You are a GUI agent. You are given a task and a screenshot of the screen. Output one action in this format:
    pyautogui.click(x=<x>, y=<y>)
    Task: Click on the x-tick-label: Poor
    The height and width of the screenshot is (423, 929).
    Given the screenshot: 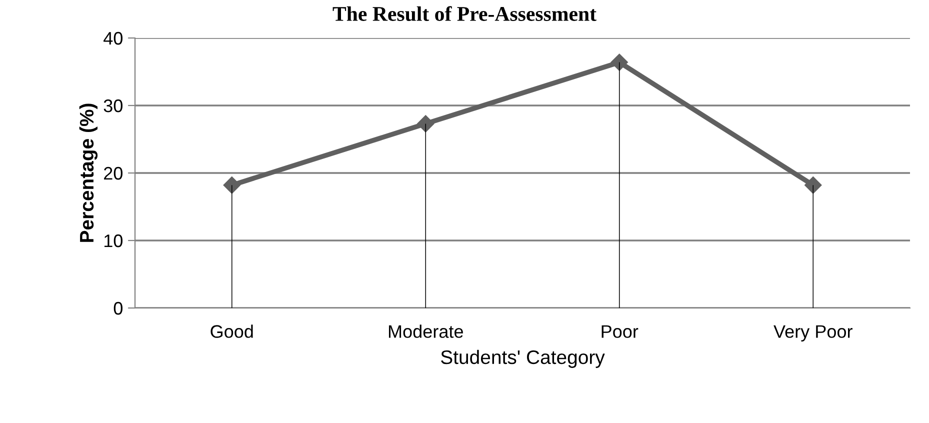 What is the action you would take?
    pyautogui.click(x=620, y=331)
    